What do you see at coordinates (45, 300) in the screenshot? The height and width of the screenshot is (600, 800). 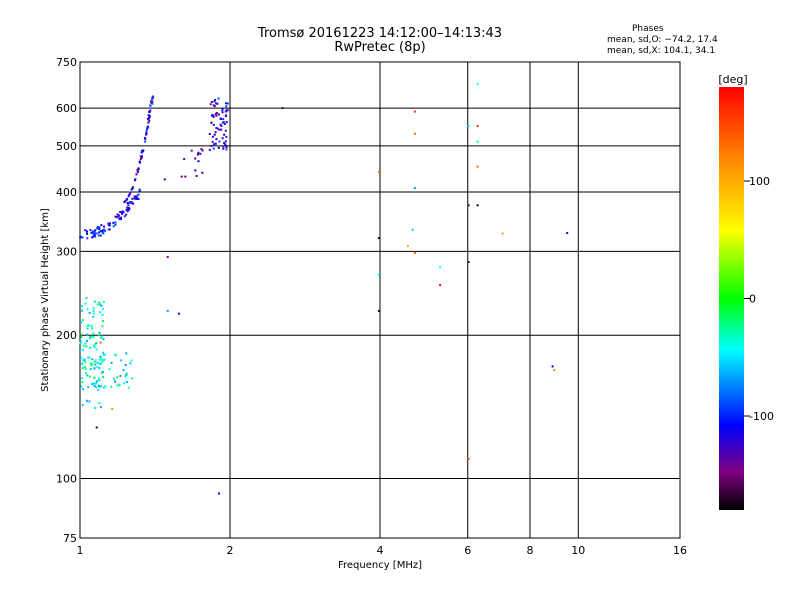 I see `y-axis-label: Stationary phase Virtual Height [km]` at bounding box center [45, 300].